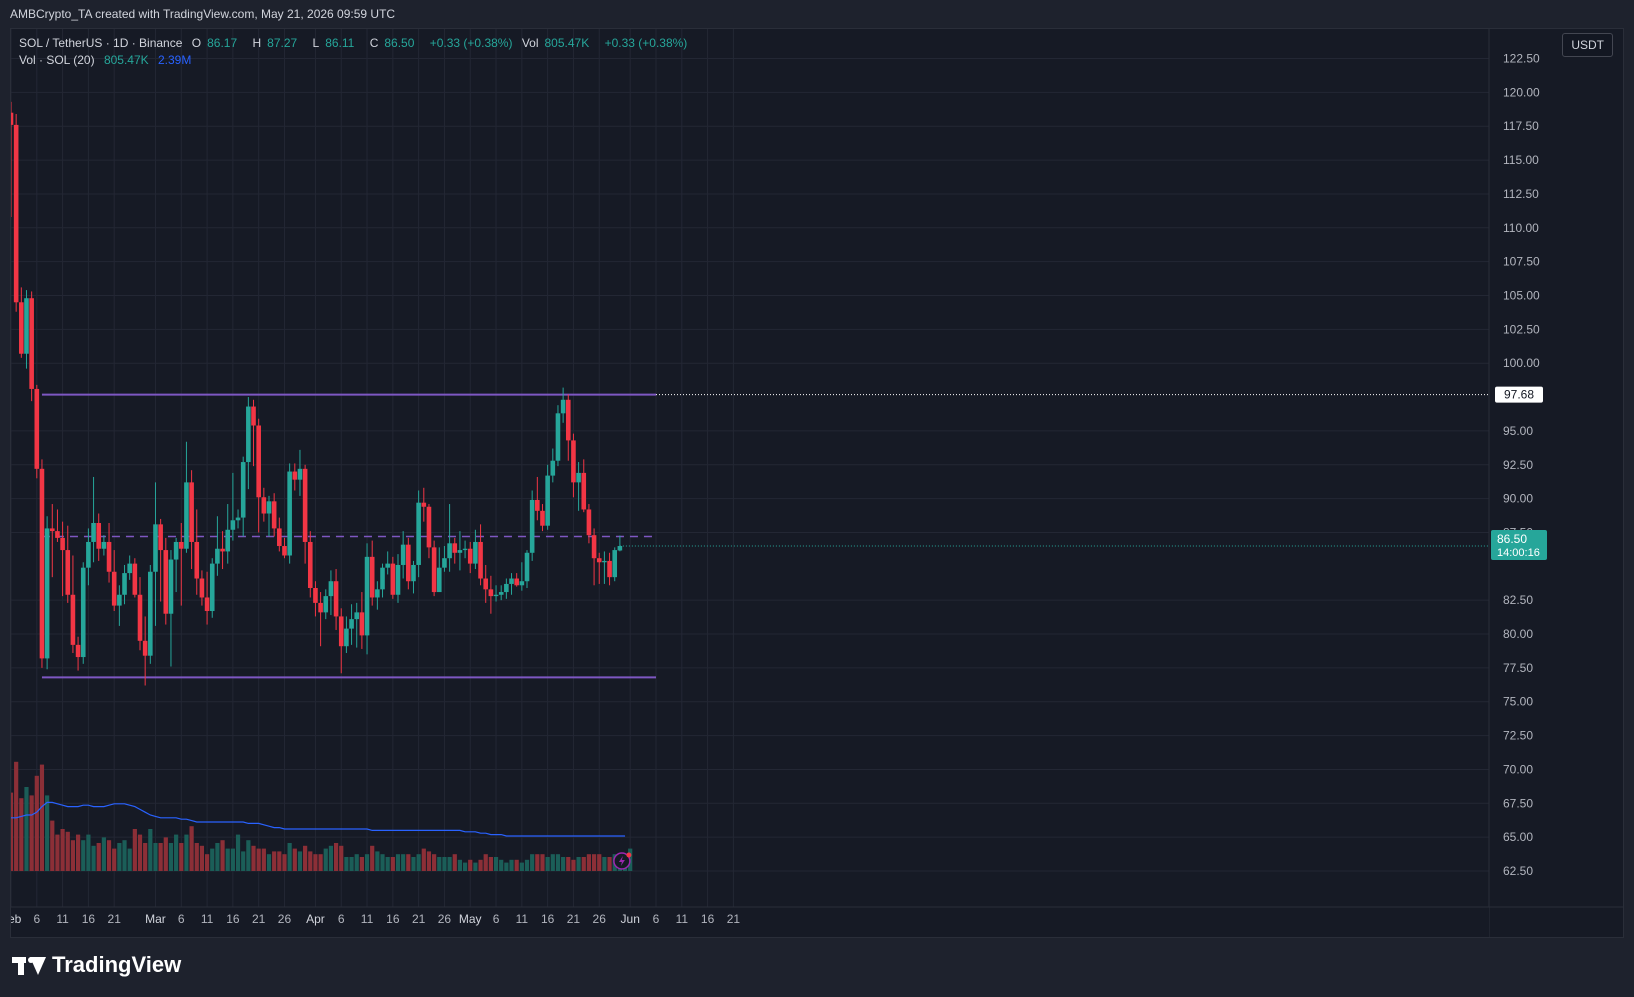  What do you see at coordinates (750, 922) in the screenshot?
I see `time-axis` at bounding box center [750, 922].